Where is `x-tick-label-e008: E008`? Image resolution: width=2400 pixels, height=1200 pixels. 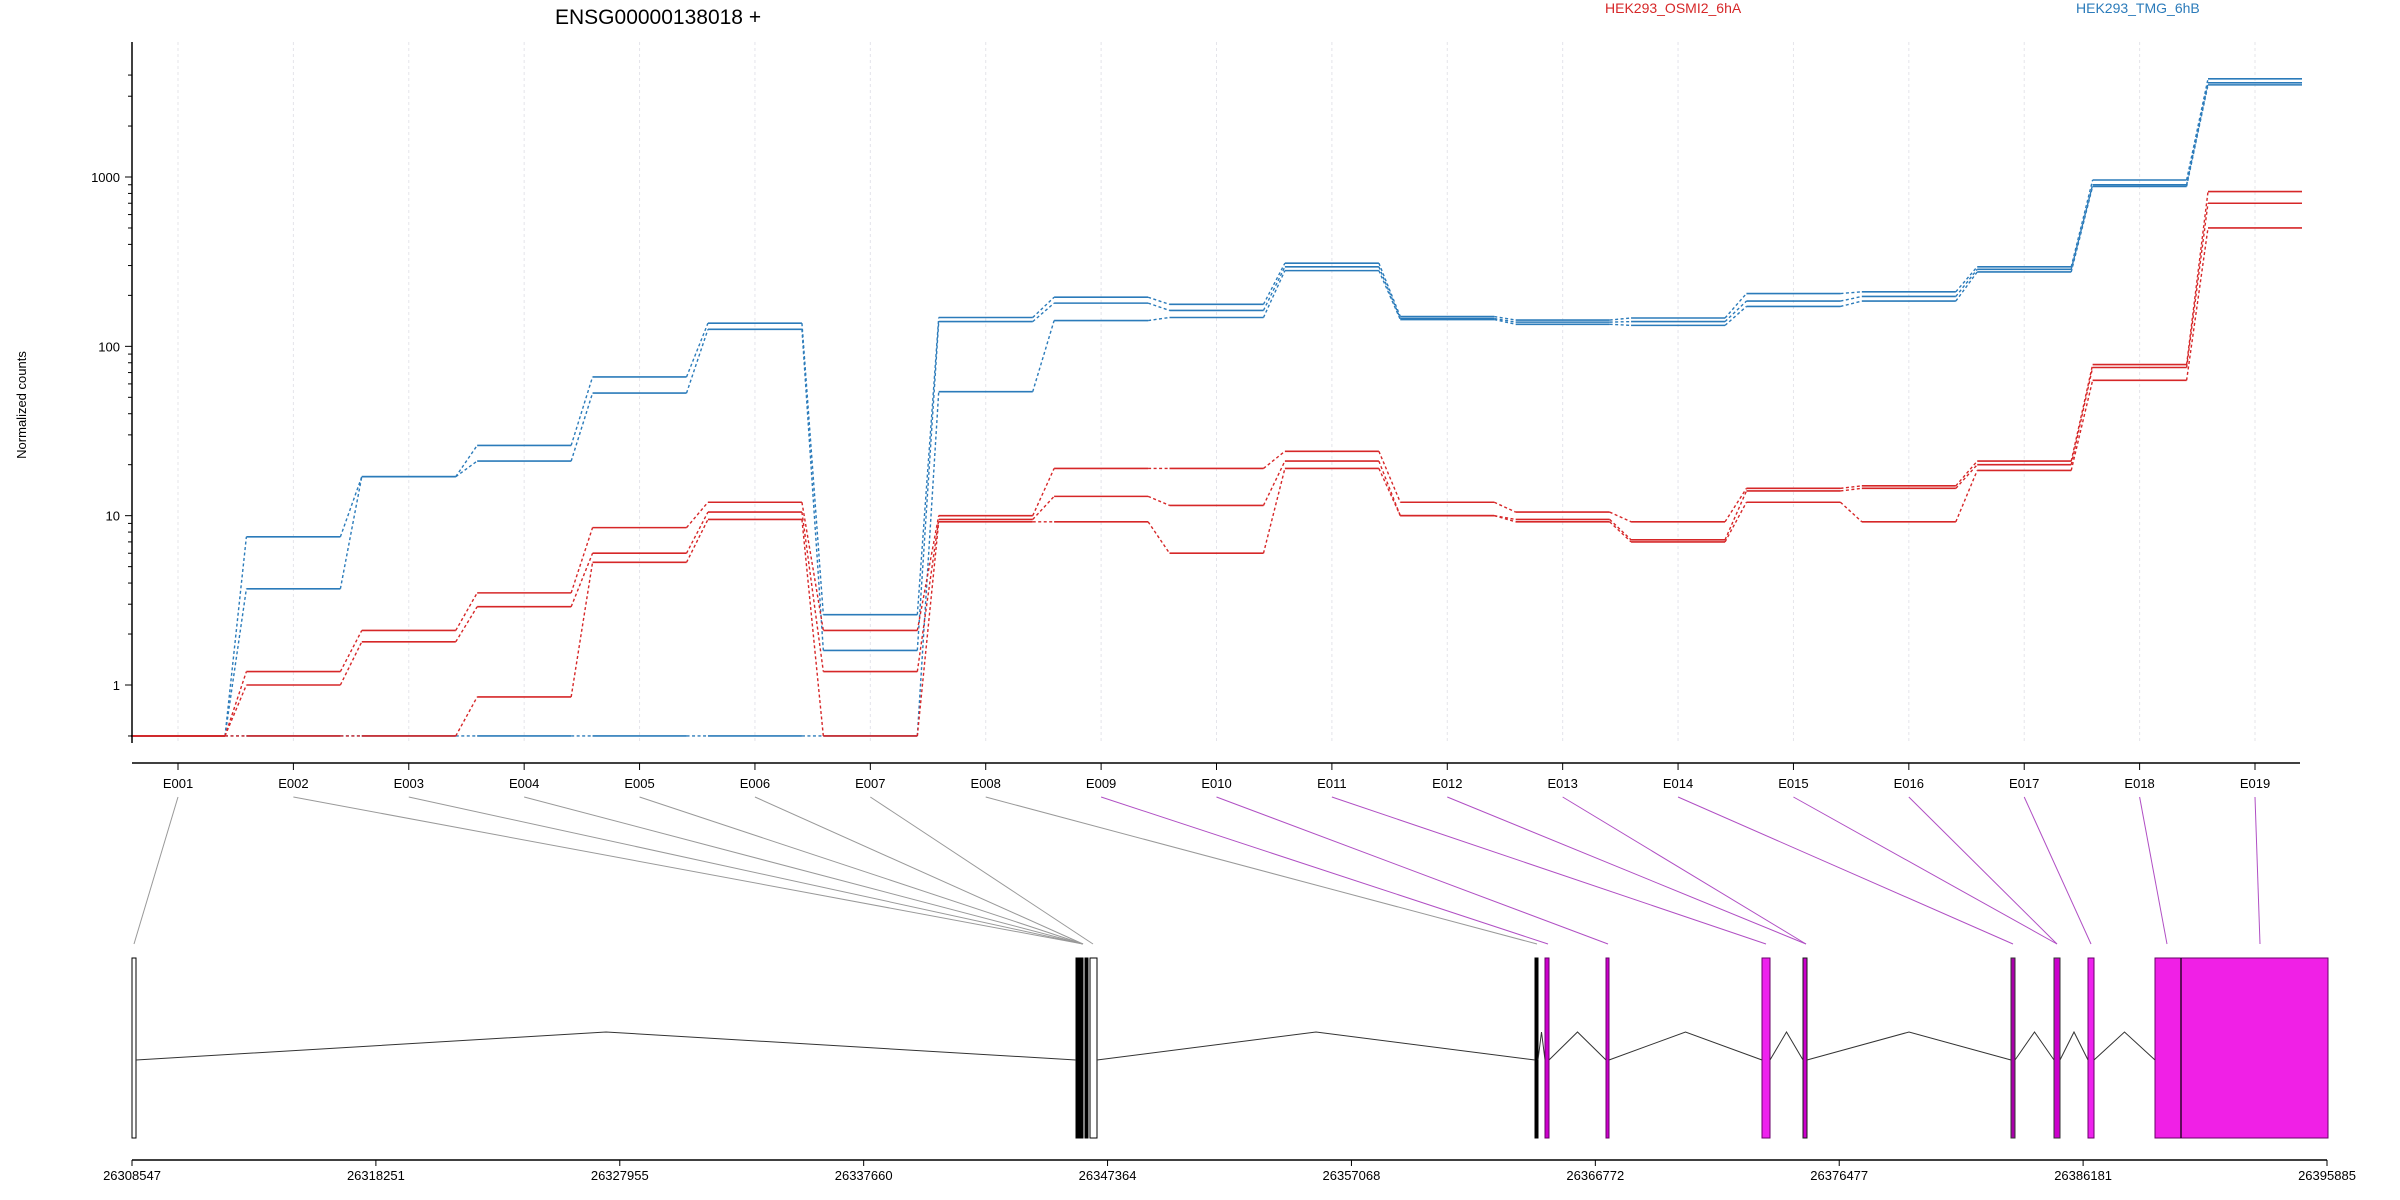 x-tick-label-e008: E008 is located at coordinates (986, 783).